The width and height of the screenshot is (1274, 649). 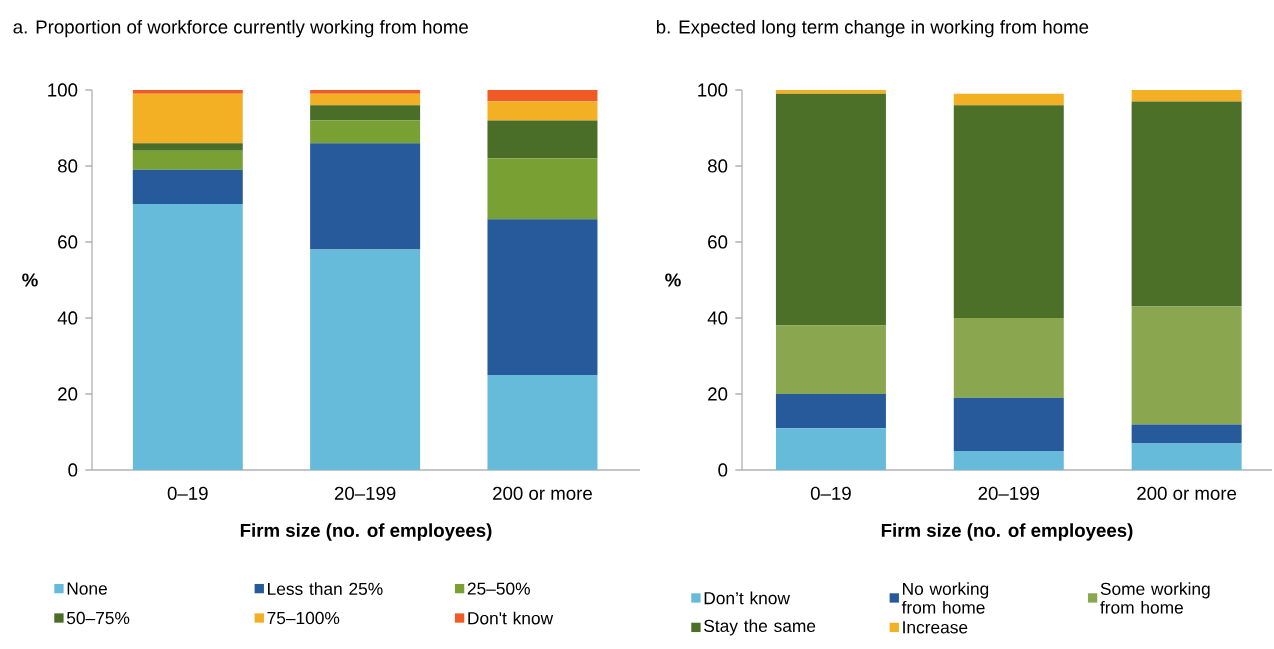 I want to click on chart-title: a. Proportion of workforce currently working from home, so click(x=240, y=28).